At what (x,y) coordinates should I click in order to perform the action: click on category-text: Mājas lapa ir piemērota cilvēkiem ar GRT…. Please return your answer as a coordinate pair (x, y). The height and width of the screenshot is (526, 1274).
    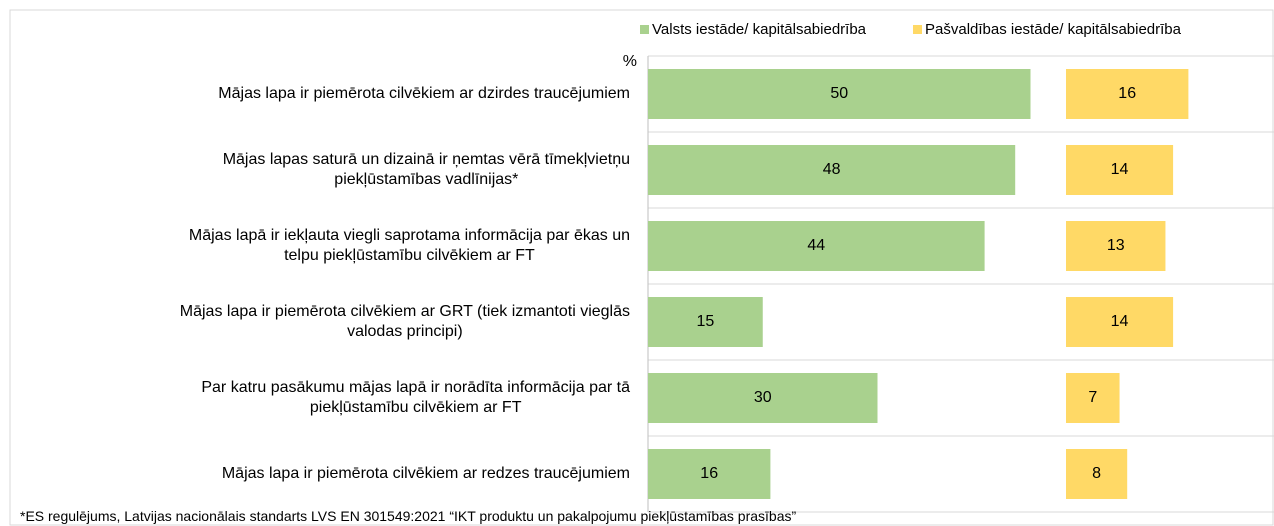
    Looking at the image, I should click on (404, 321).